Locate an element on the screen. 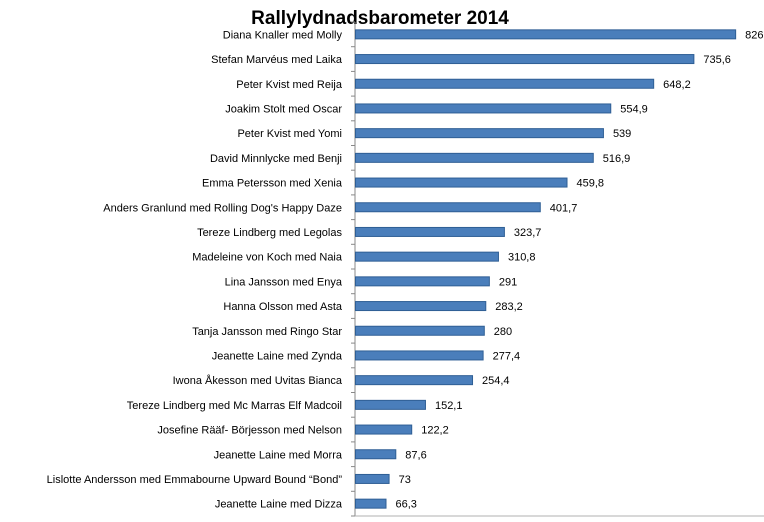  data-label: 152,1 is located at coordinates (449, 406).